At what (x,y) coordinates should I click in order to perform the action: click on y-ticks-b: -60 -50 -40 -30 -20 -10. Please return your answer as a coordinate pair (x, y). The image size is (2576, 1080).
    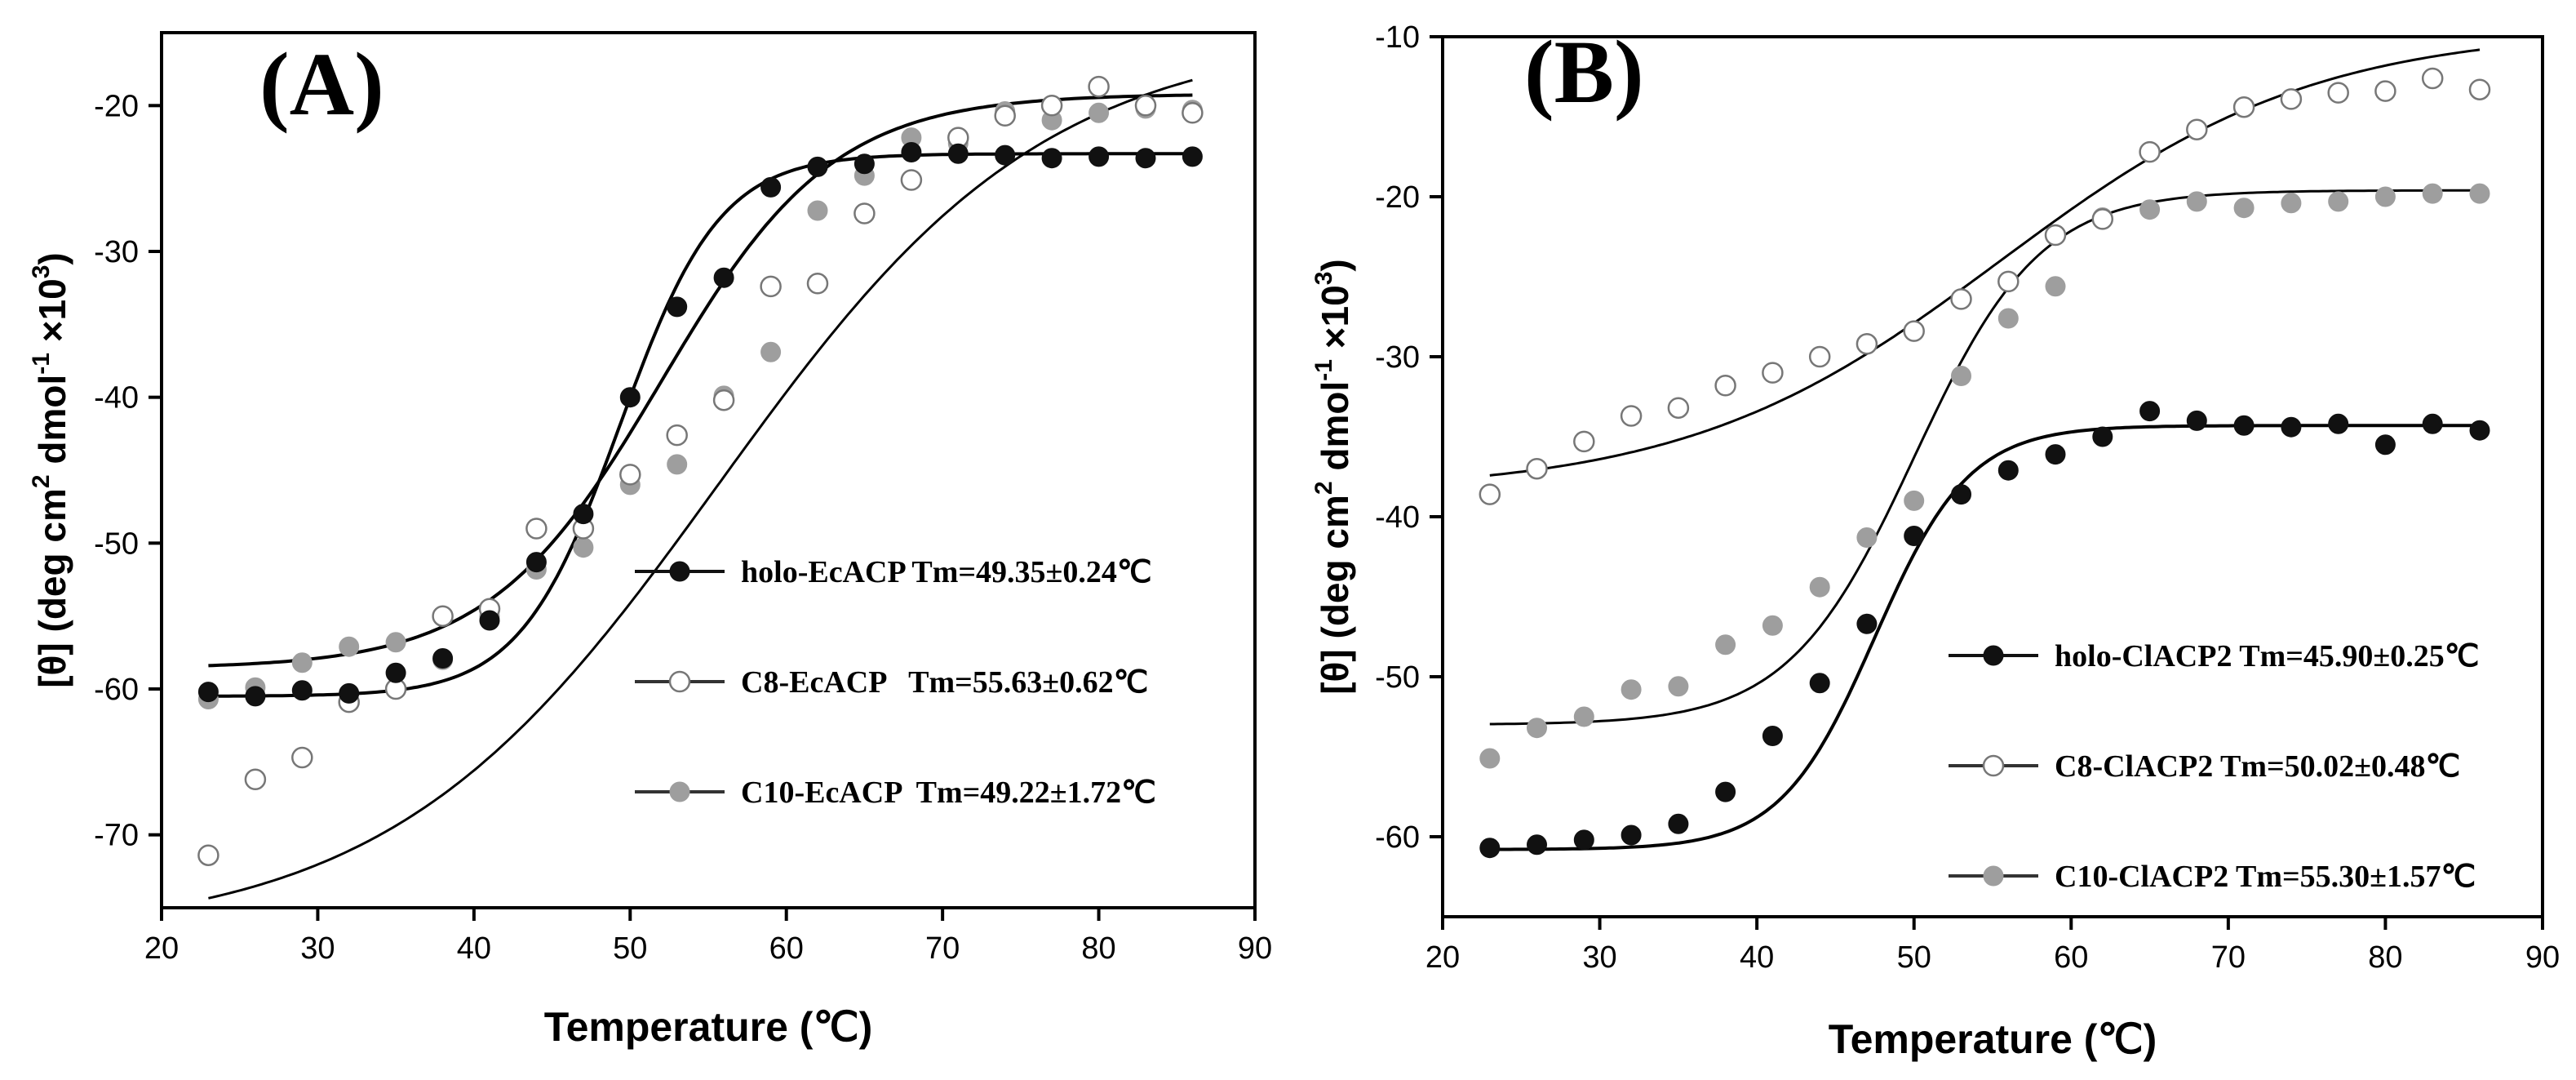
    Looking at the image, I should click on (1409, 437).